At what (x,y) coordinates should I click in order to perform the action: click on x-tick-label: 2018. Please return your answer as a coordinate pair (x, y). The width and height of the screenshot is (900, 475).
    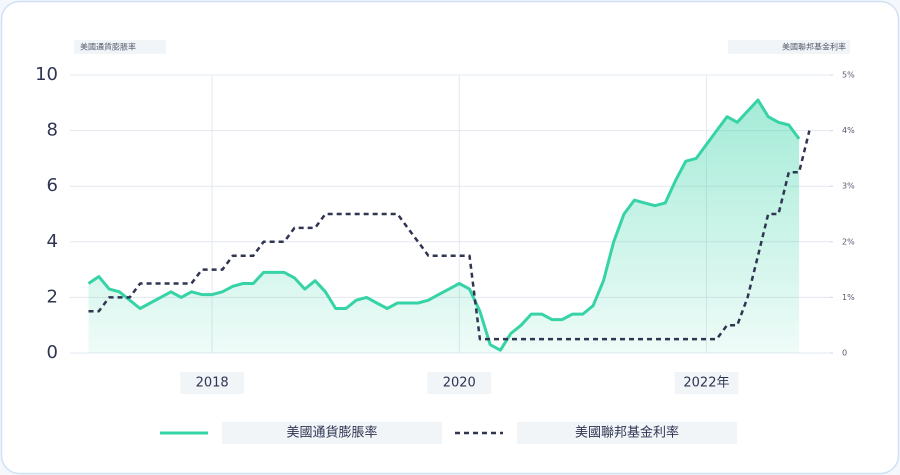
    Looking at the image, I should click on (212, 383).